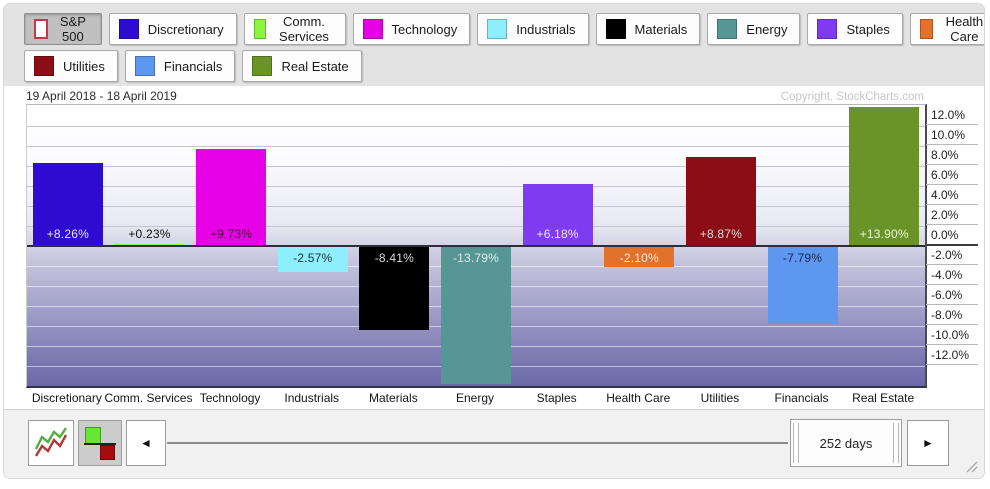 This screenshot has height=489, width=990. What do you see at coordinates (262, 66) in the screenshot?
I see `legend-swatch-real-estate` at bounding box center [262, 66].